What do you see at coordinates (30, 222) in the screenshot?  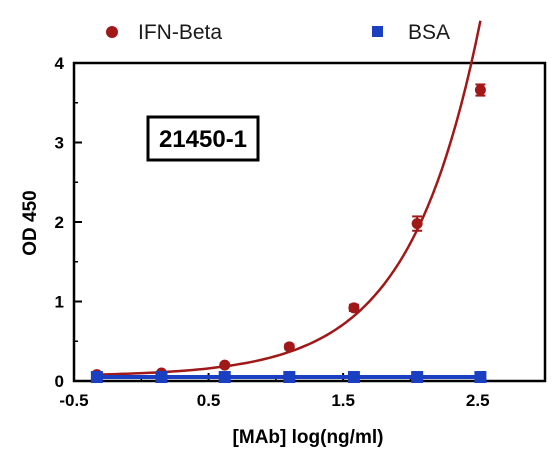 I see `y-axis-title: OD 450` at bounding box center [30, 222].